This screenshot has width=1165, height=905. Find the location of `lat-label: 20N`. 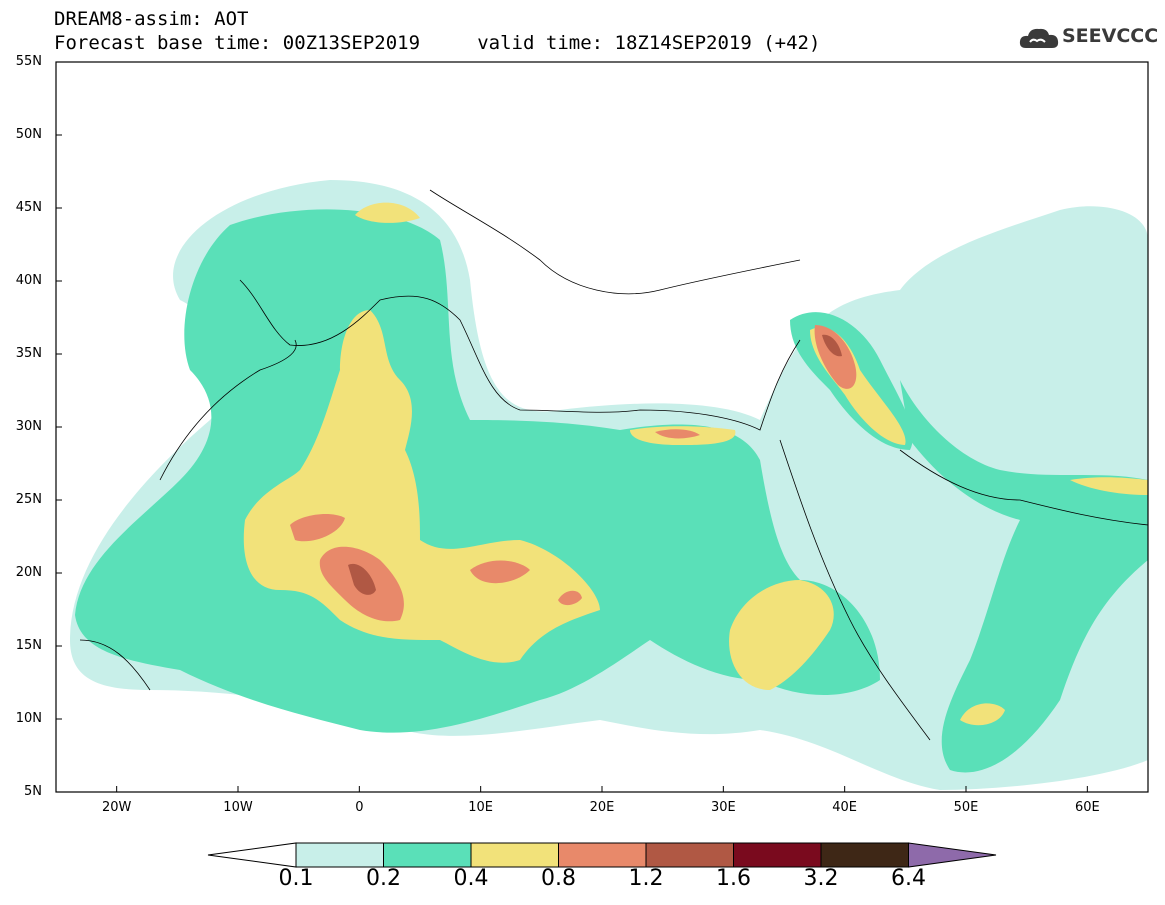

lat-label: 20N is located at coordinates (28, 572).